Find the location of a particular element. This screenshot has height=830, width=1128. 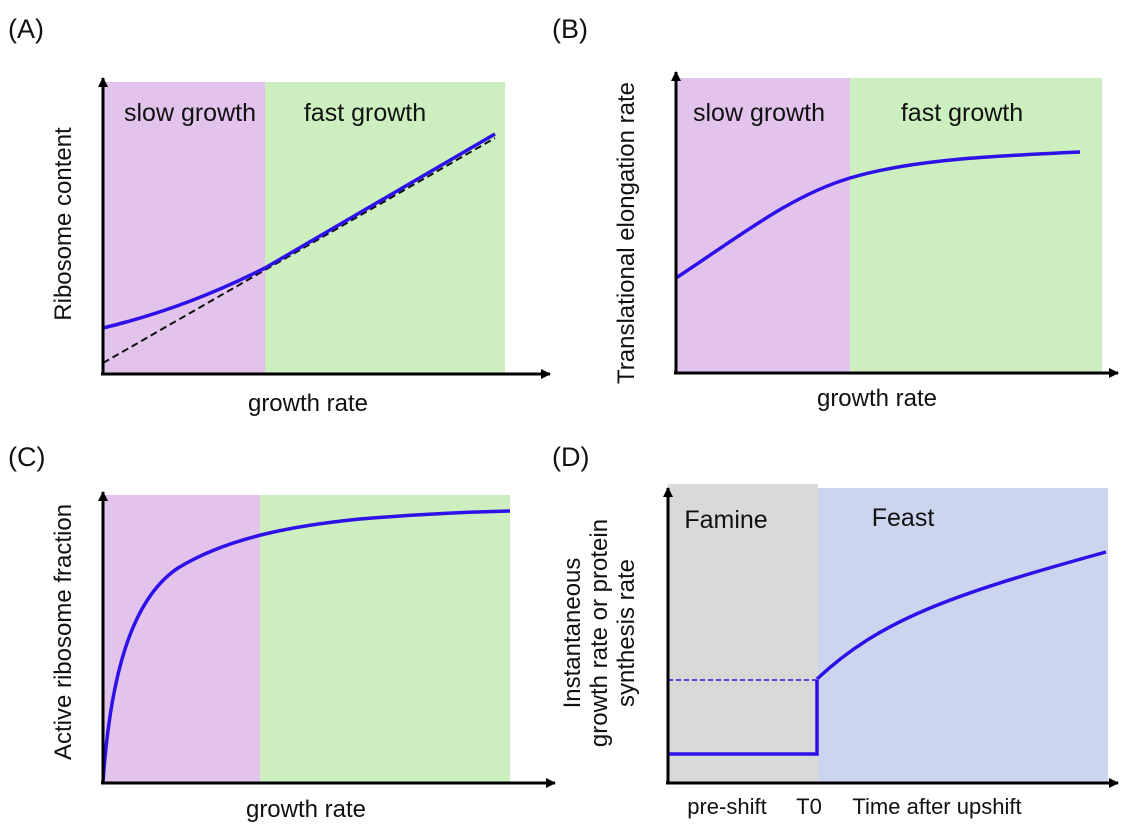

panel-a-dashed-trend is located at coordinates (299, 250).